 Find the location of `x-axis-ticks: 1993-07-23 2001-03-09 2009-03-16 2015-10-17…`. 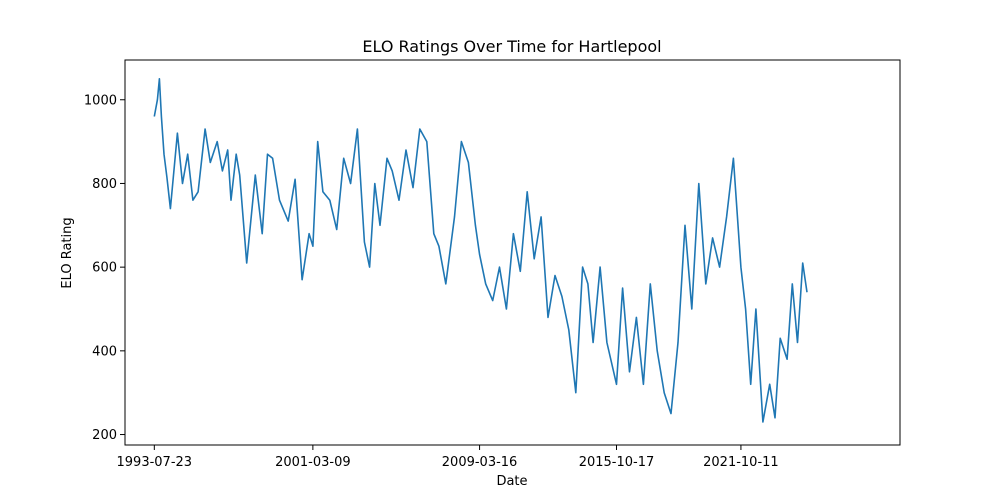

x-axis-ticks: 1993-07-23 2001-03-09 2009-03-16 2015-10-17… is located at coordinates (448, 457).